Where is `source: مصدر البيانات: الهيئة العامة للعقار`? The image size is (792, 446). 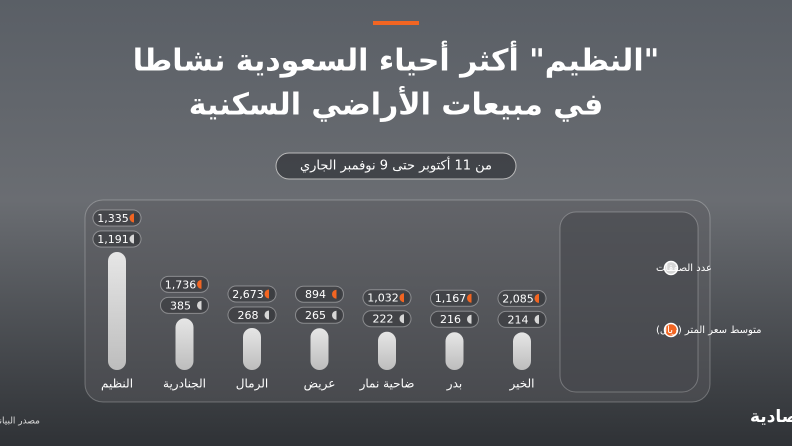
source: مصدر البيانات: الهيئة العامة للعقار is located at coordinates (20, 422).